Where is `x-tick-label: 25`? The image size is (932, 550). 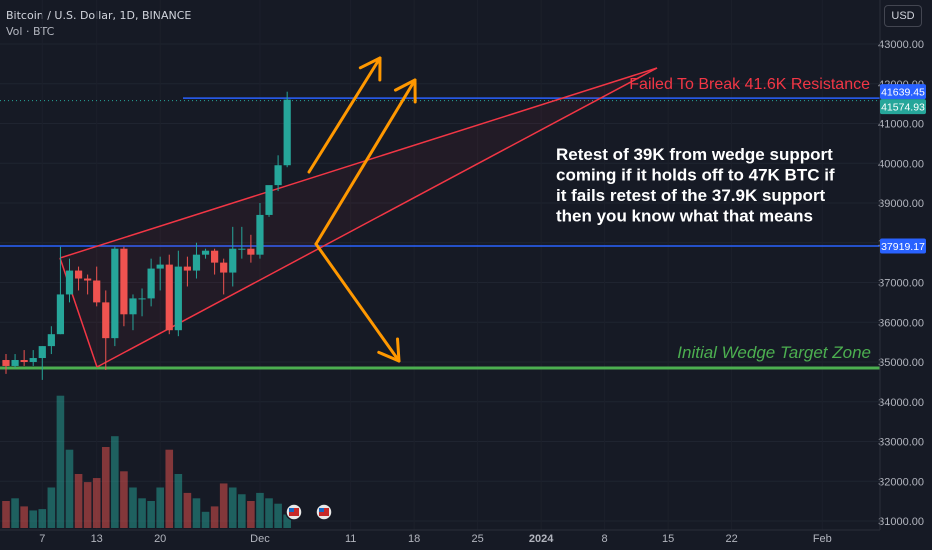 x-tick-label: 25 is located at coordinates (478, 539).